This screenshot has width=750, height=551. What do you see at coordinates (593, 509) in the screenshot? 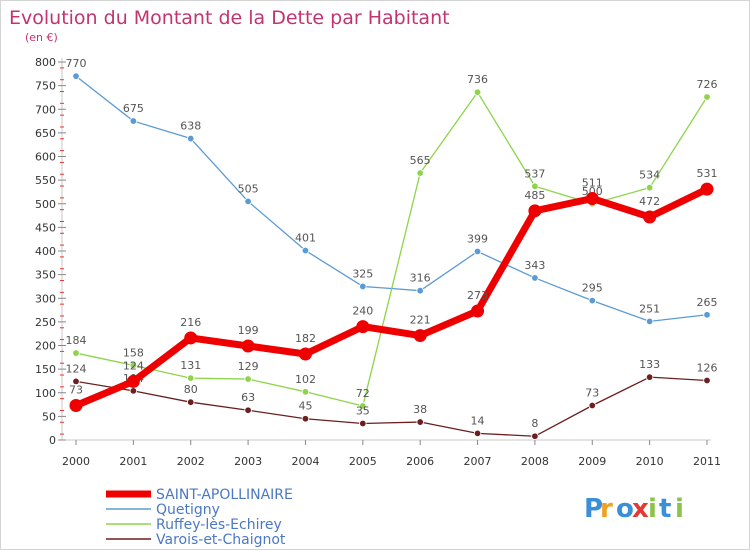
I see `brand-letter: P` at bounding box center [593, 509].